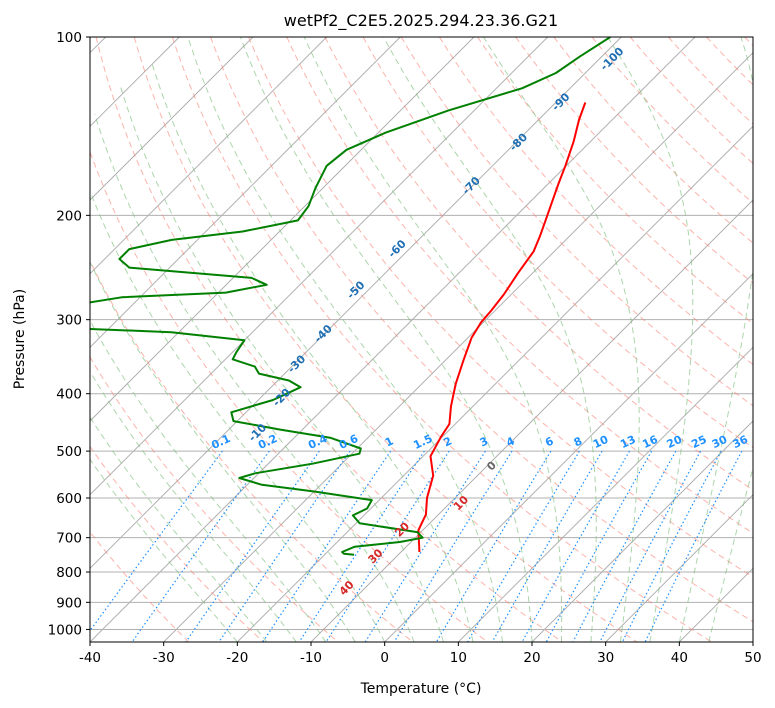  Describe the element at coordinates (69, 395) in the screenshot. I see `y-tick-label: 400` at that location.